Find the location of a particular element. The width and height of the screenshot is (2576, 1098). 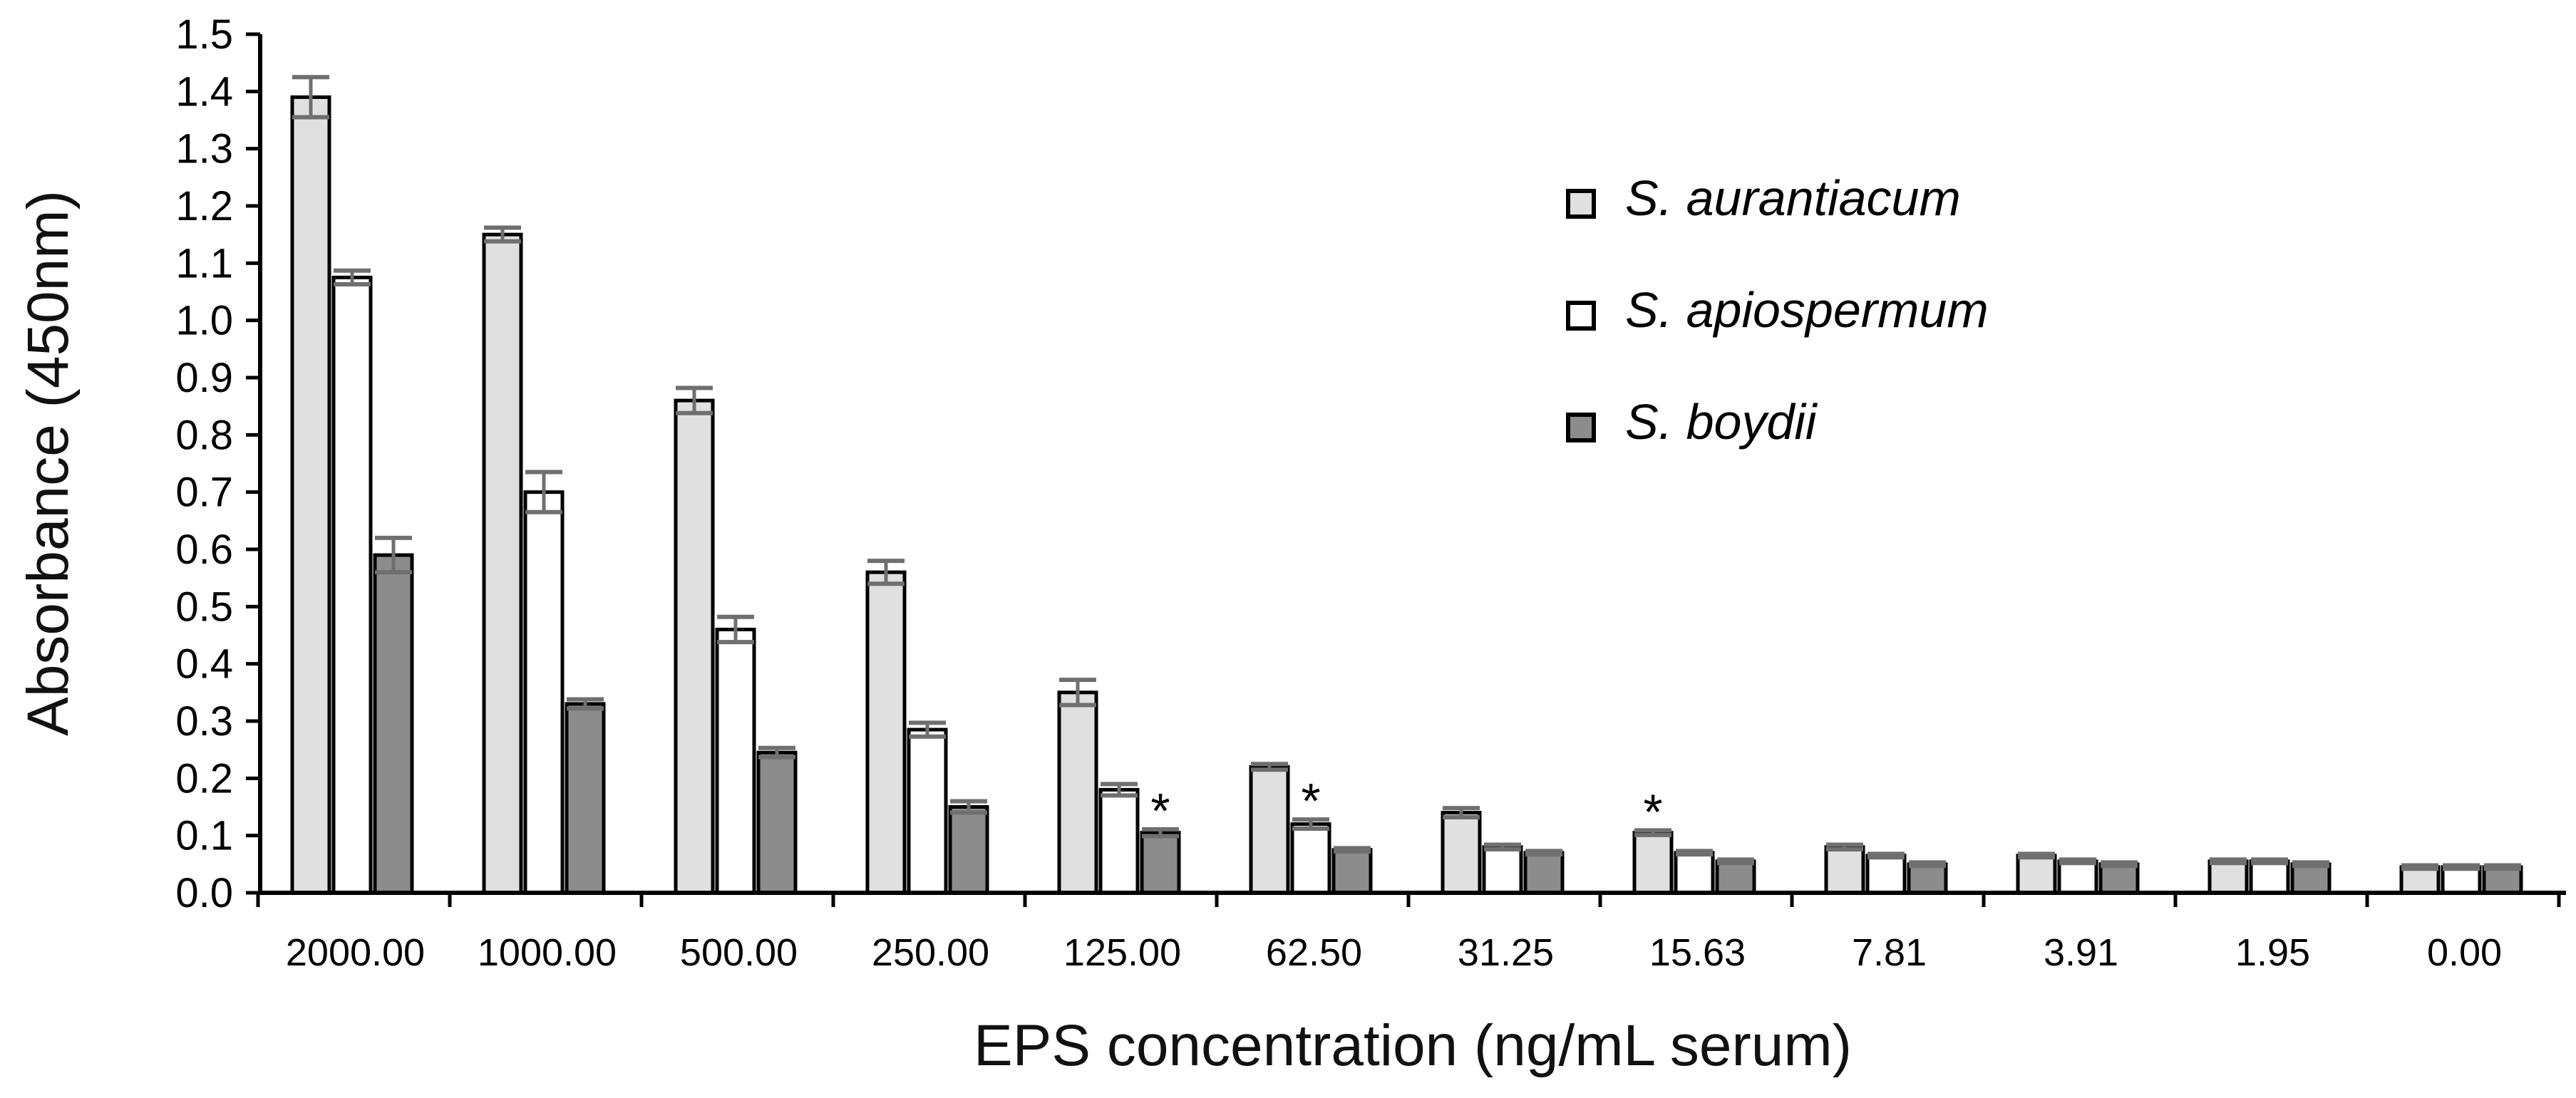

y-tick-label: 0.2 is located at coordinates (204, 779).